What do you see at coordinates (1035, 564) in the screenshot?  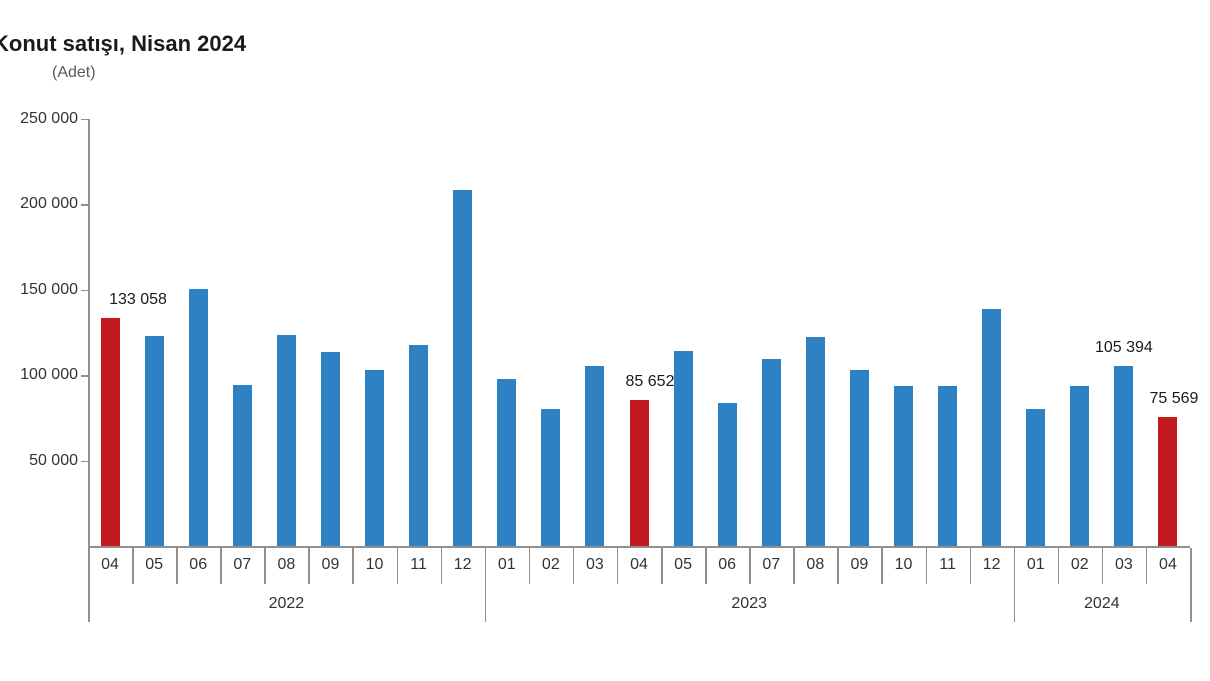 I see `x-tick-label-2024-01: 01` at bounding box center [1035, 564].